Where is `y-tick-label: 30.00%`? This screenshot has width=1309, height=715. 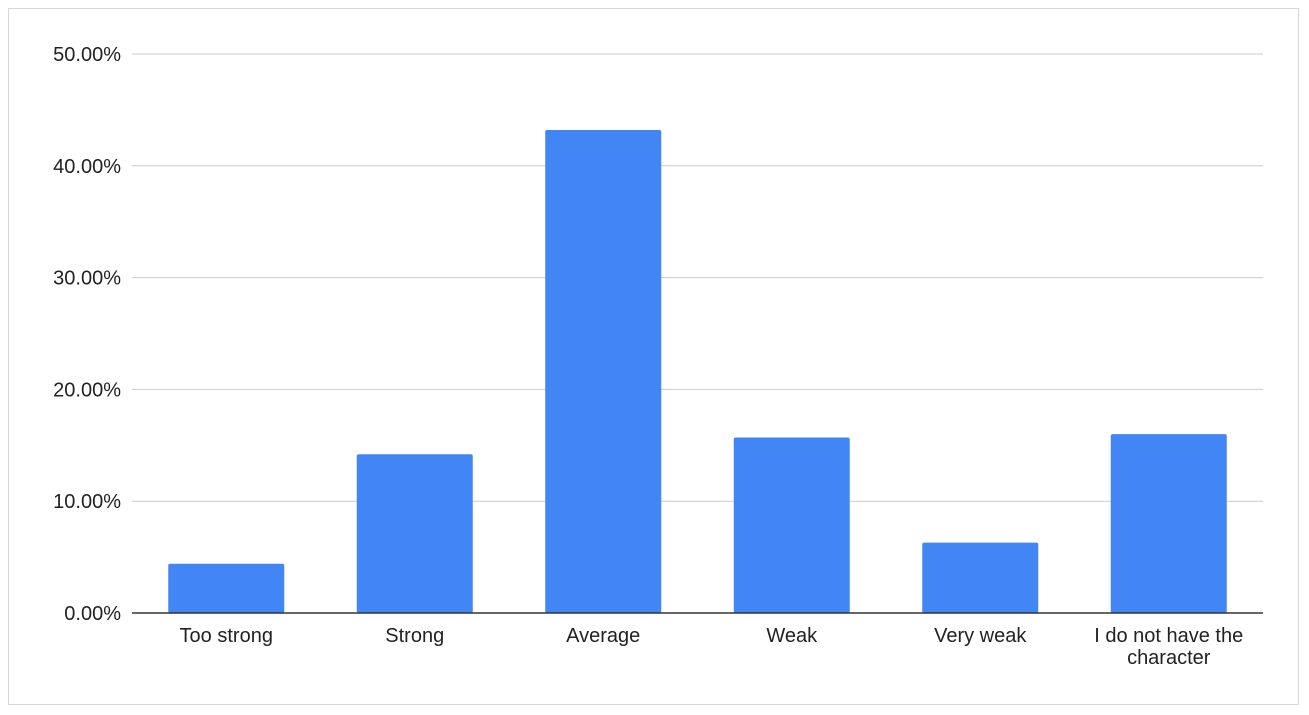
y-tick-label: 30.00% is located at coordinates (87, 279).